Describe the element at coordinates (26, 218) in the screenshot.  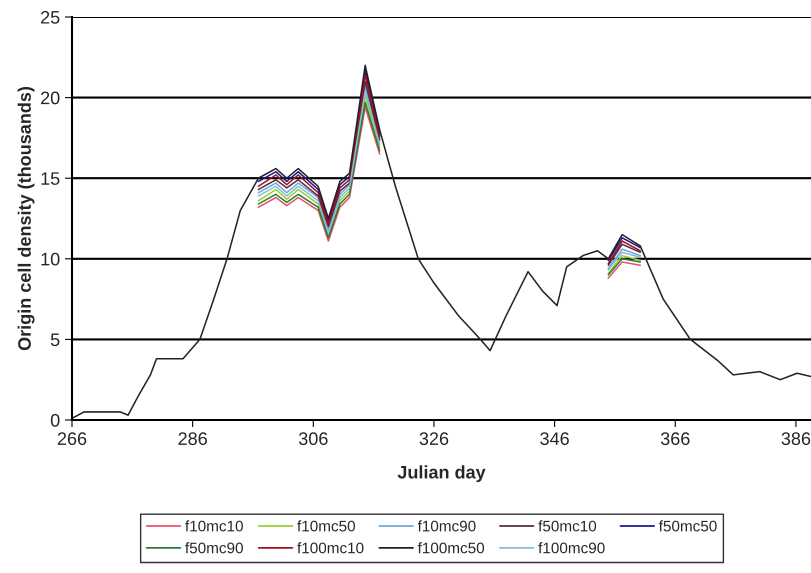
I see `y-axis-title: Origin cell density (thousands)` at that location.